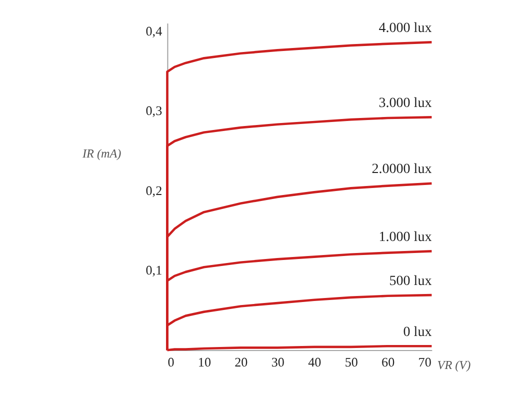  What do you see at coordinates (351, 362) in the screenshot?
I see `x-tick-label: 50` at bounding box center [351, 362].